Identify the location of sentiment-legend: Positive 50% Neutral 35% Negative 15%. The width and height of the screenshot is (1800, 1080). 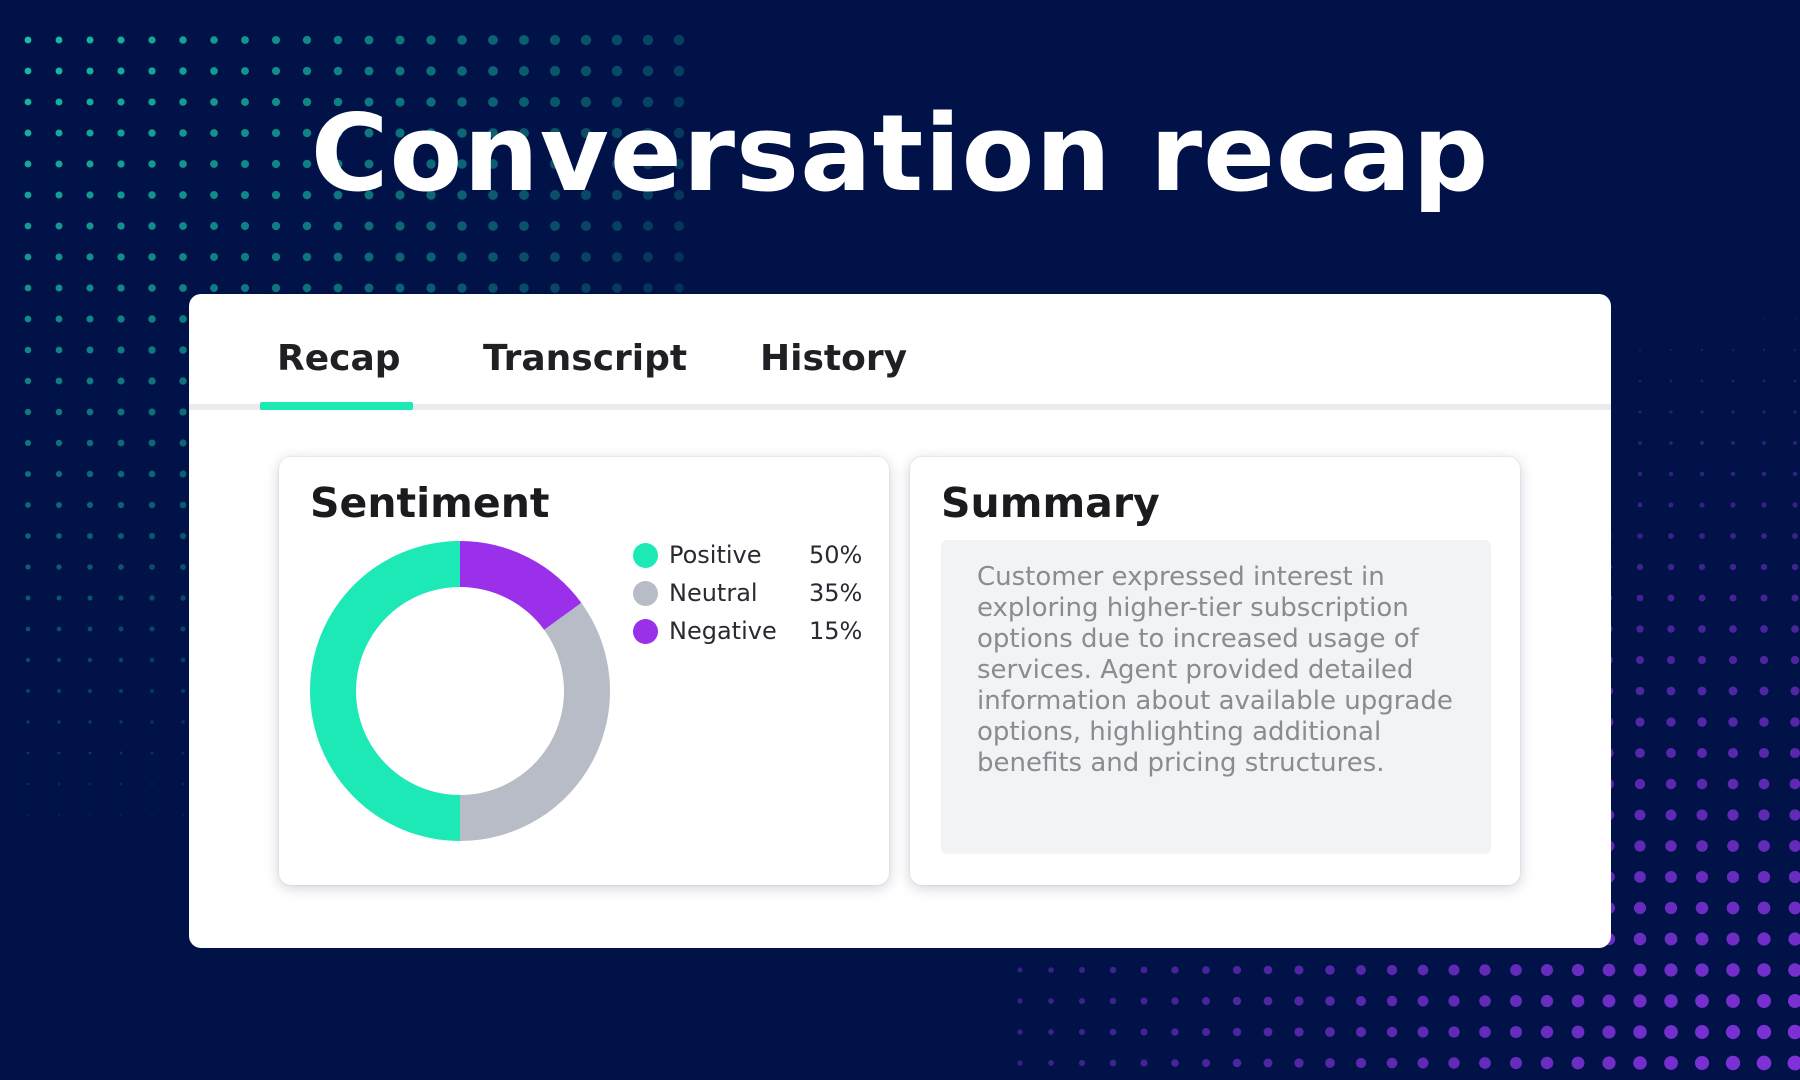
(753, 594).